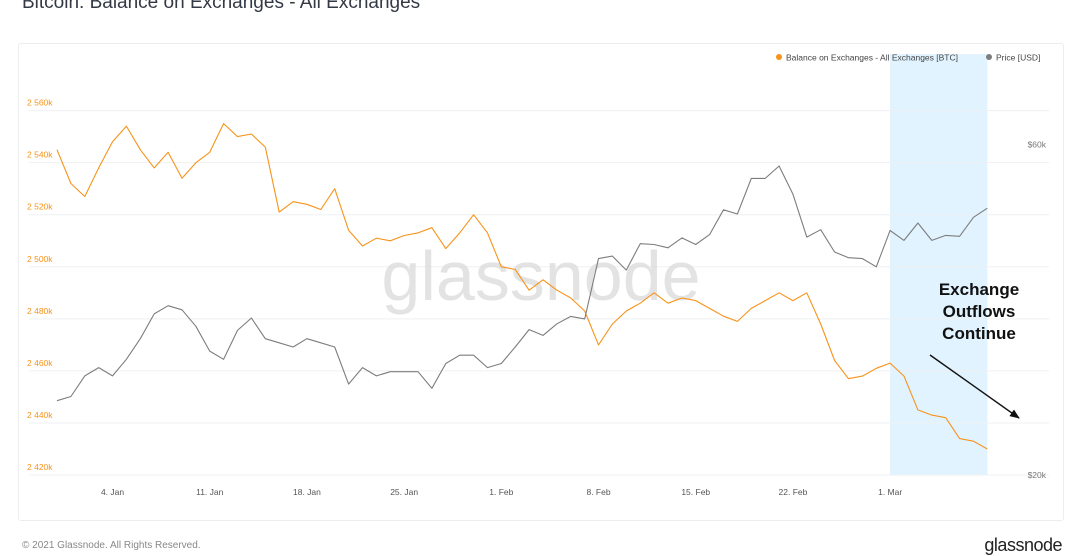 The image size is (1080, 556). I want to click on highlight-band, so click(939, 264).